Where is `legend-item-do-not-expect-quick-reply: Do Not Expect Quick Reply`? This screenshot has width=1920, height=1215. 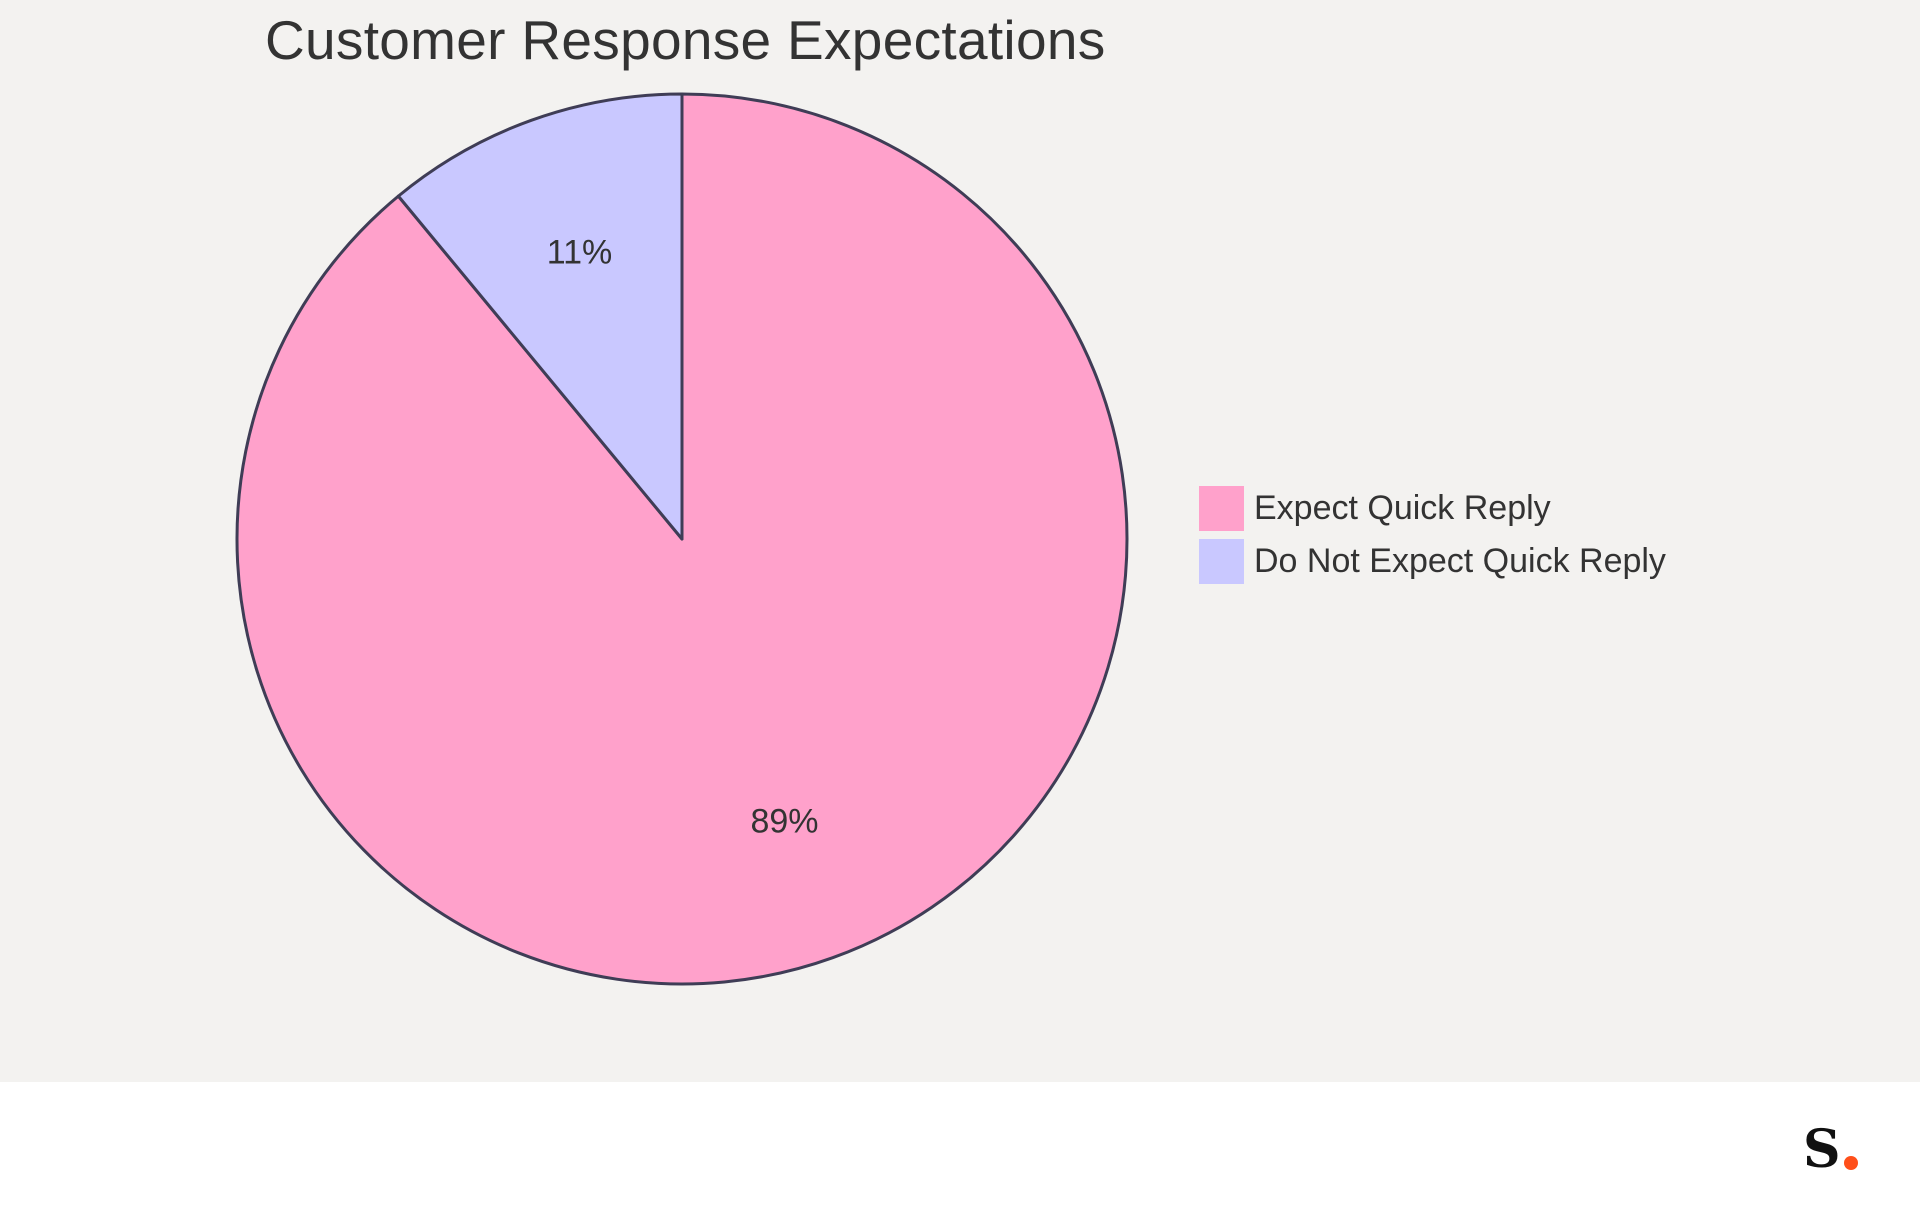 legend-item-do-not-expect-quick-reply: Do Not Expect Quick Reply is located at coordinates (1432, 561).